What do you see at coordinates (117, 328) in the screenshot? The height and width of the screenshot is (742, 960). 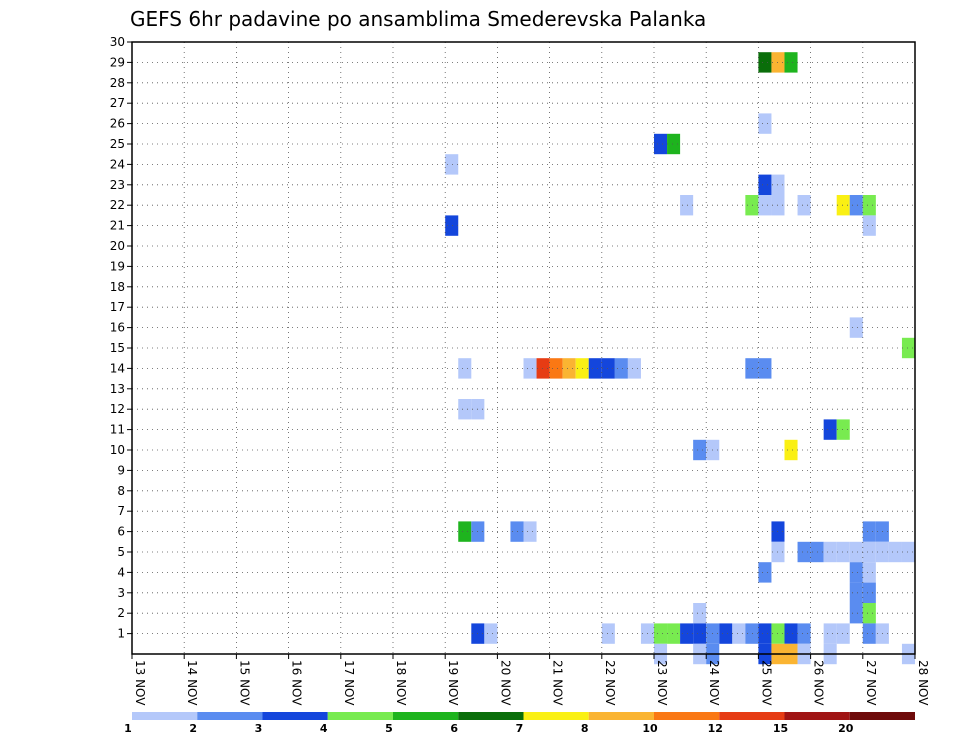 I see `y-tick-label: 16` at bounding box center [117, 328].